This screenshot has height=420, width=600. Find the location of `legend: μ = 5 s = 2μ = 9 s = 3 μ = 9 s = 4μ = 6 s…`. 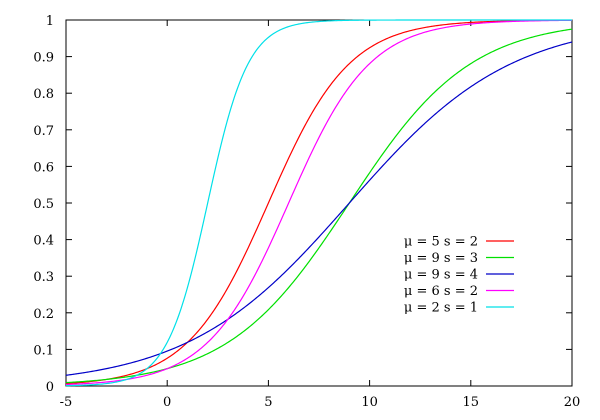

legend: μ = 5 s = 2μ = 9 s = 3 μ = 9 s = 4μ = 6 s… is located at coordinates (459, 275).